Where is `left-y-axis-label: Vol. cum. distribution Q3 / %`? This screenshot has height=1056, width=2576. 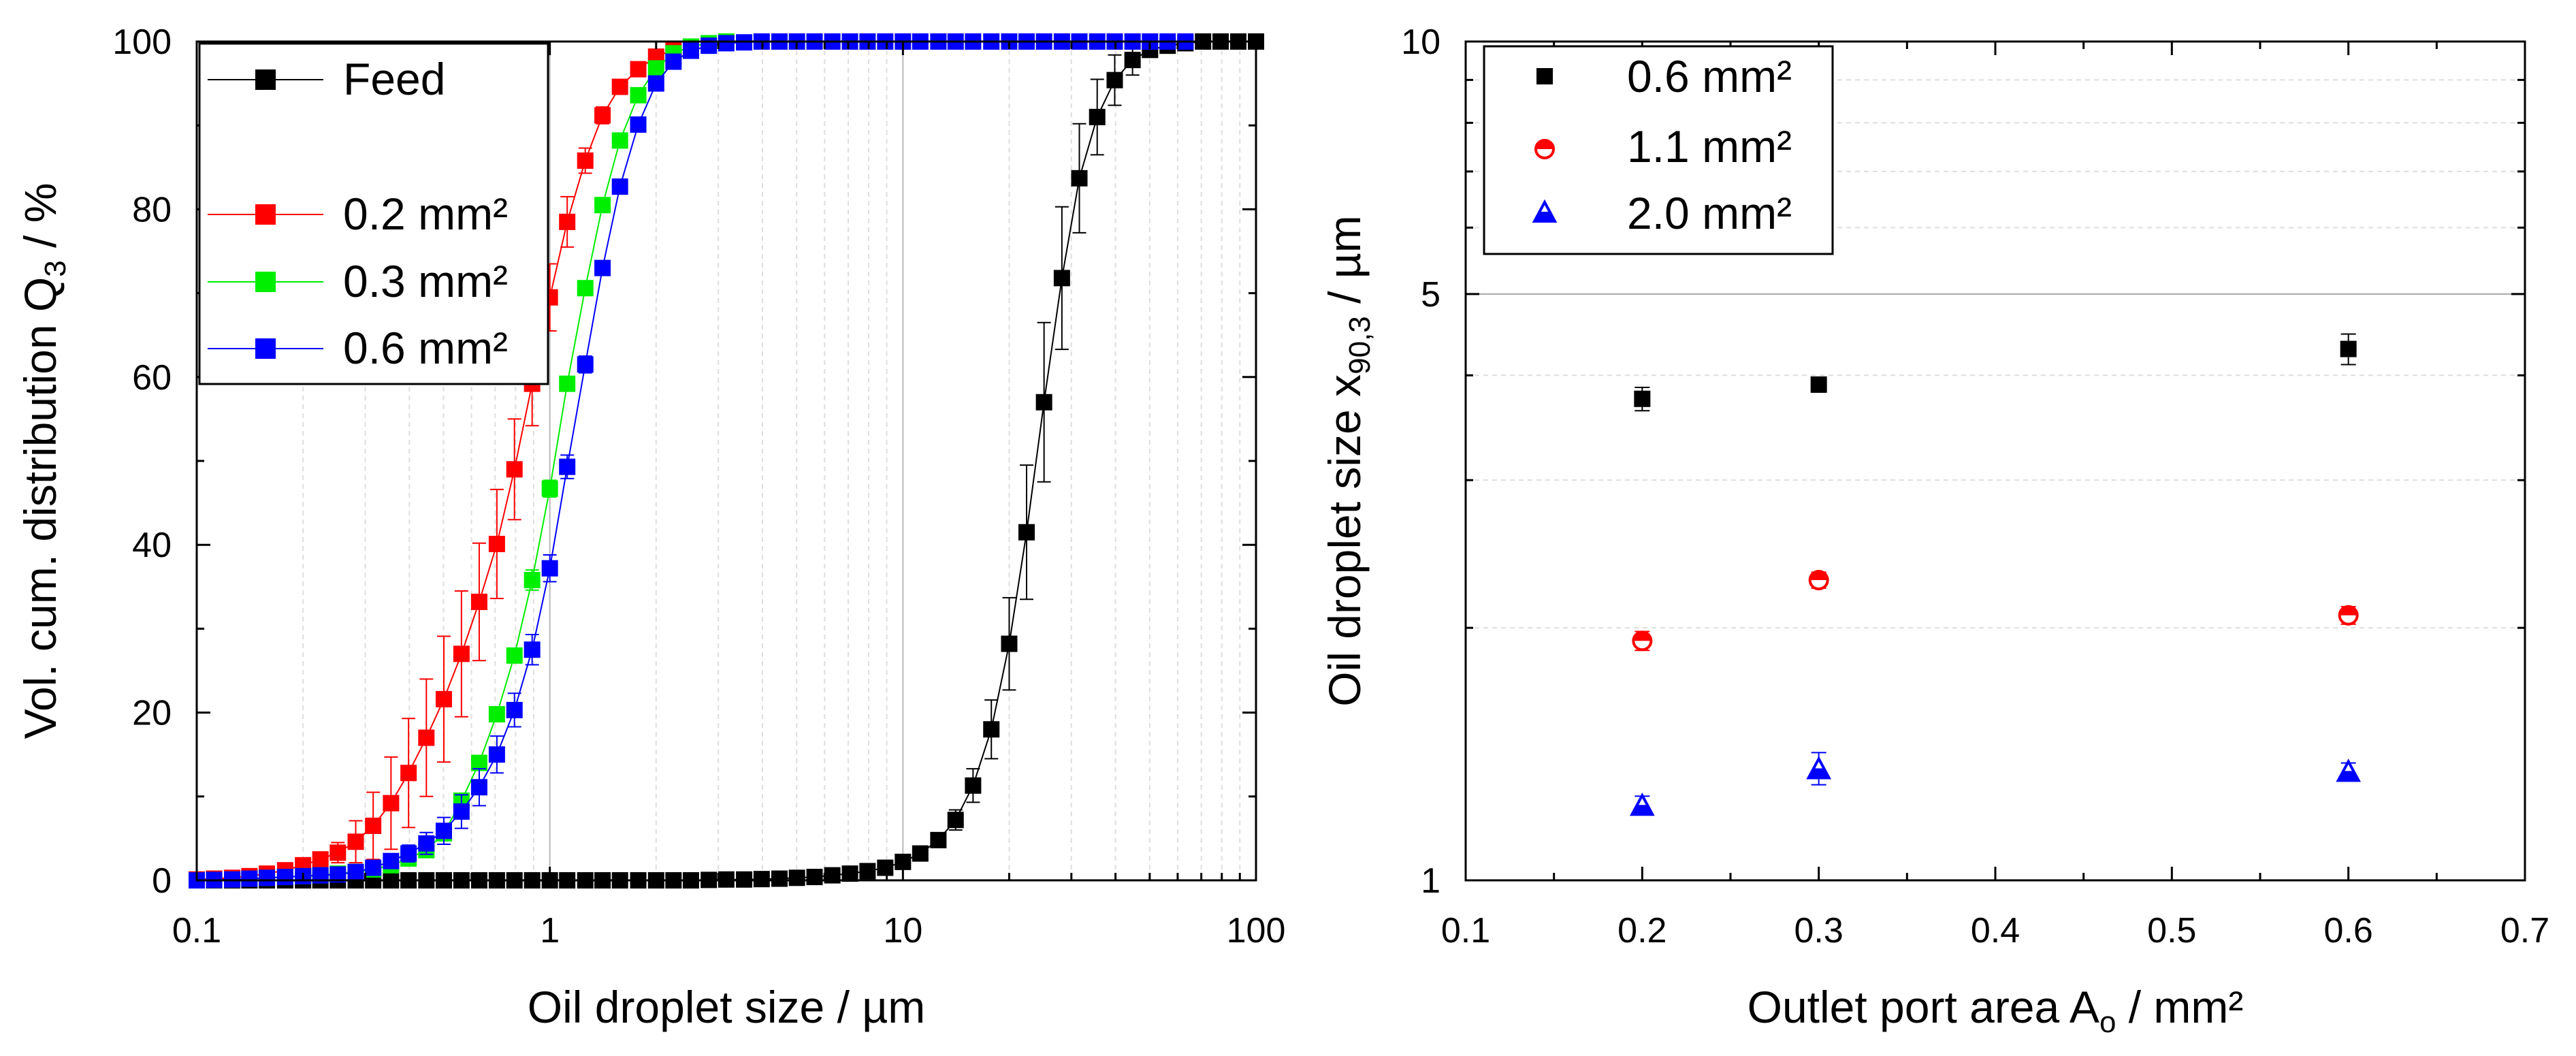
left-y-axis-label: Vol. cum. distribution Q3 / % is located at coordinates (44, 461).